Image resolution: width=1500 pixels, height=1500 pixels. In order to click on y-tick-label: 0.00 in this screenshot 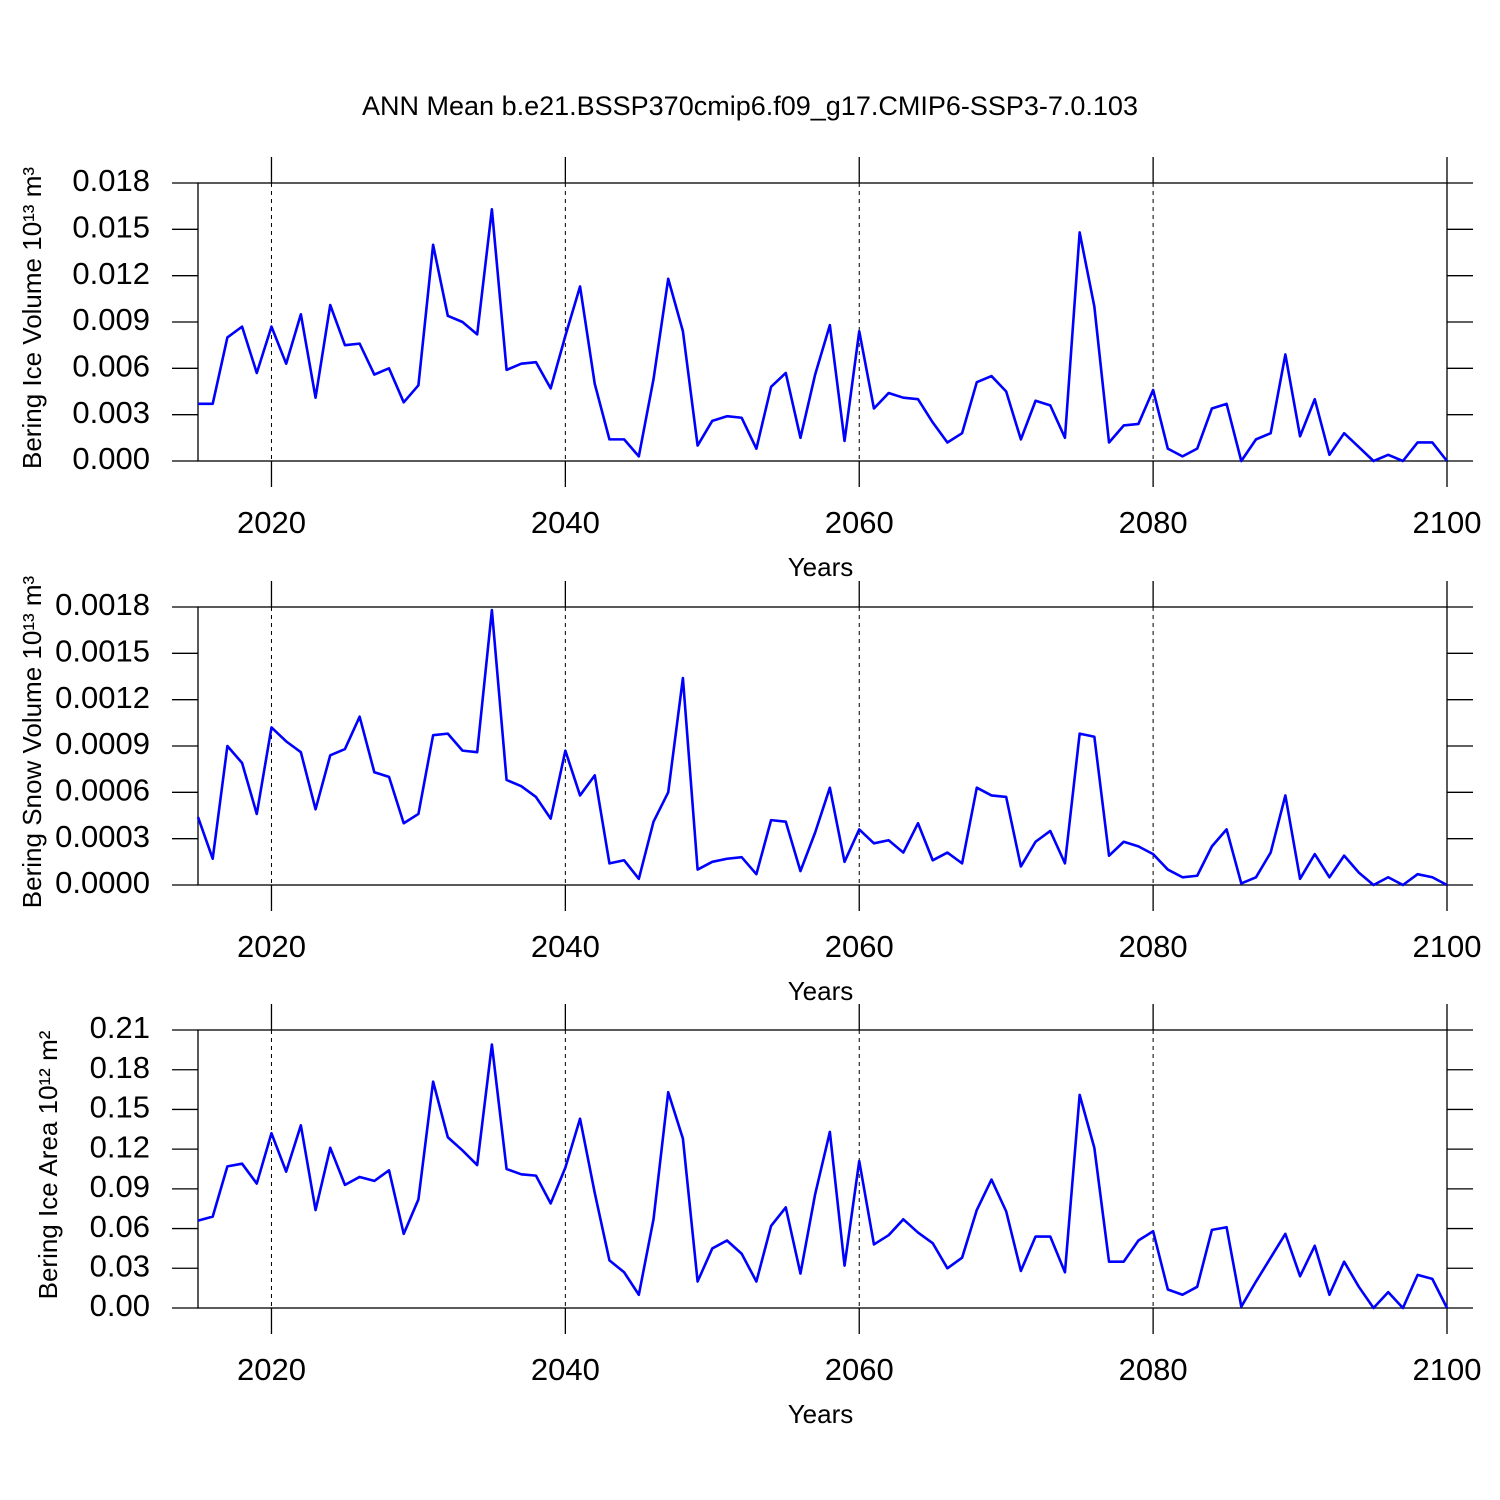, I will do `click(120, 1305)`.